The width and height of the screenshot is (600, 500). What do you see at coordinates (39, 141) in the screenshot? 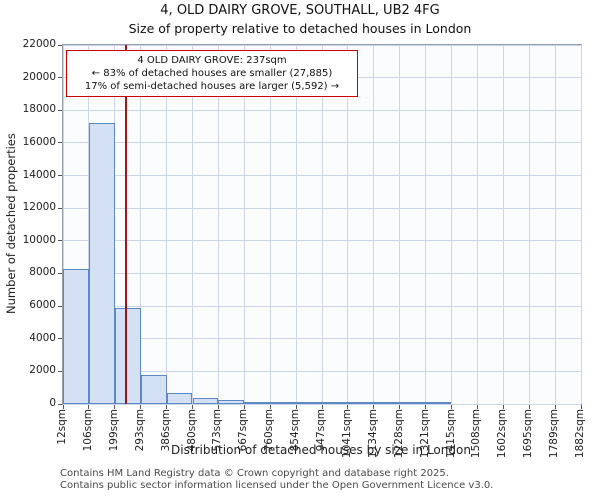
I see `y-tick-label: 16000` at bounding box center [39, 141].